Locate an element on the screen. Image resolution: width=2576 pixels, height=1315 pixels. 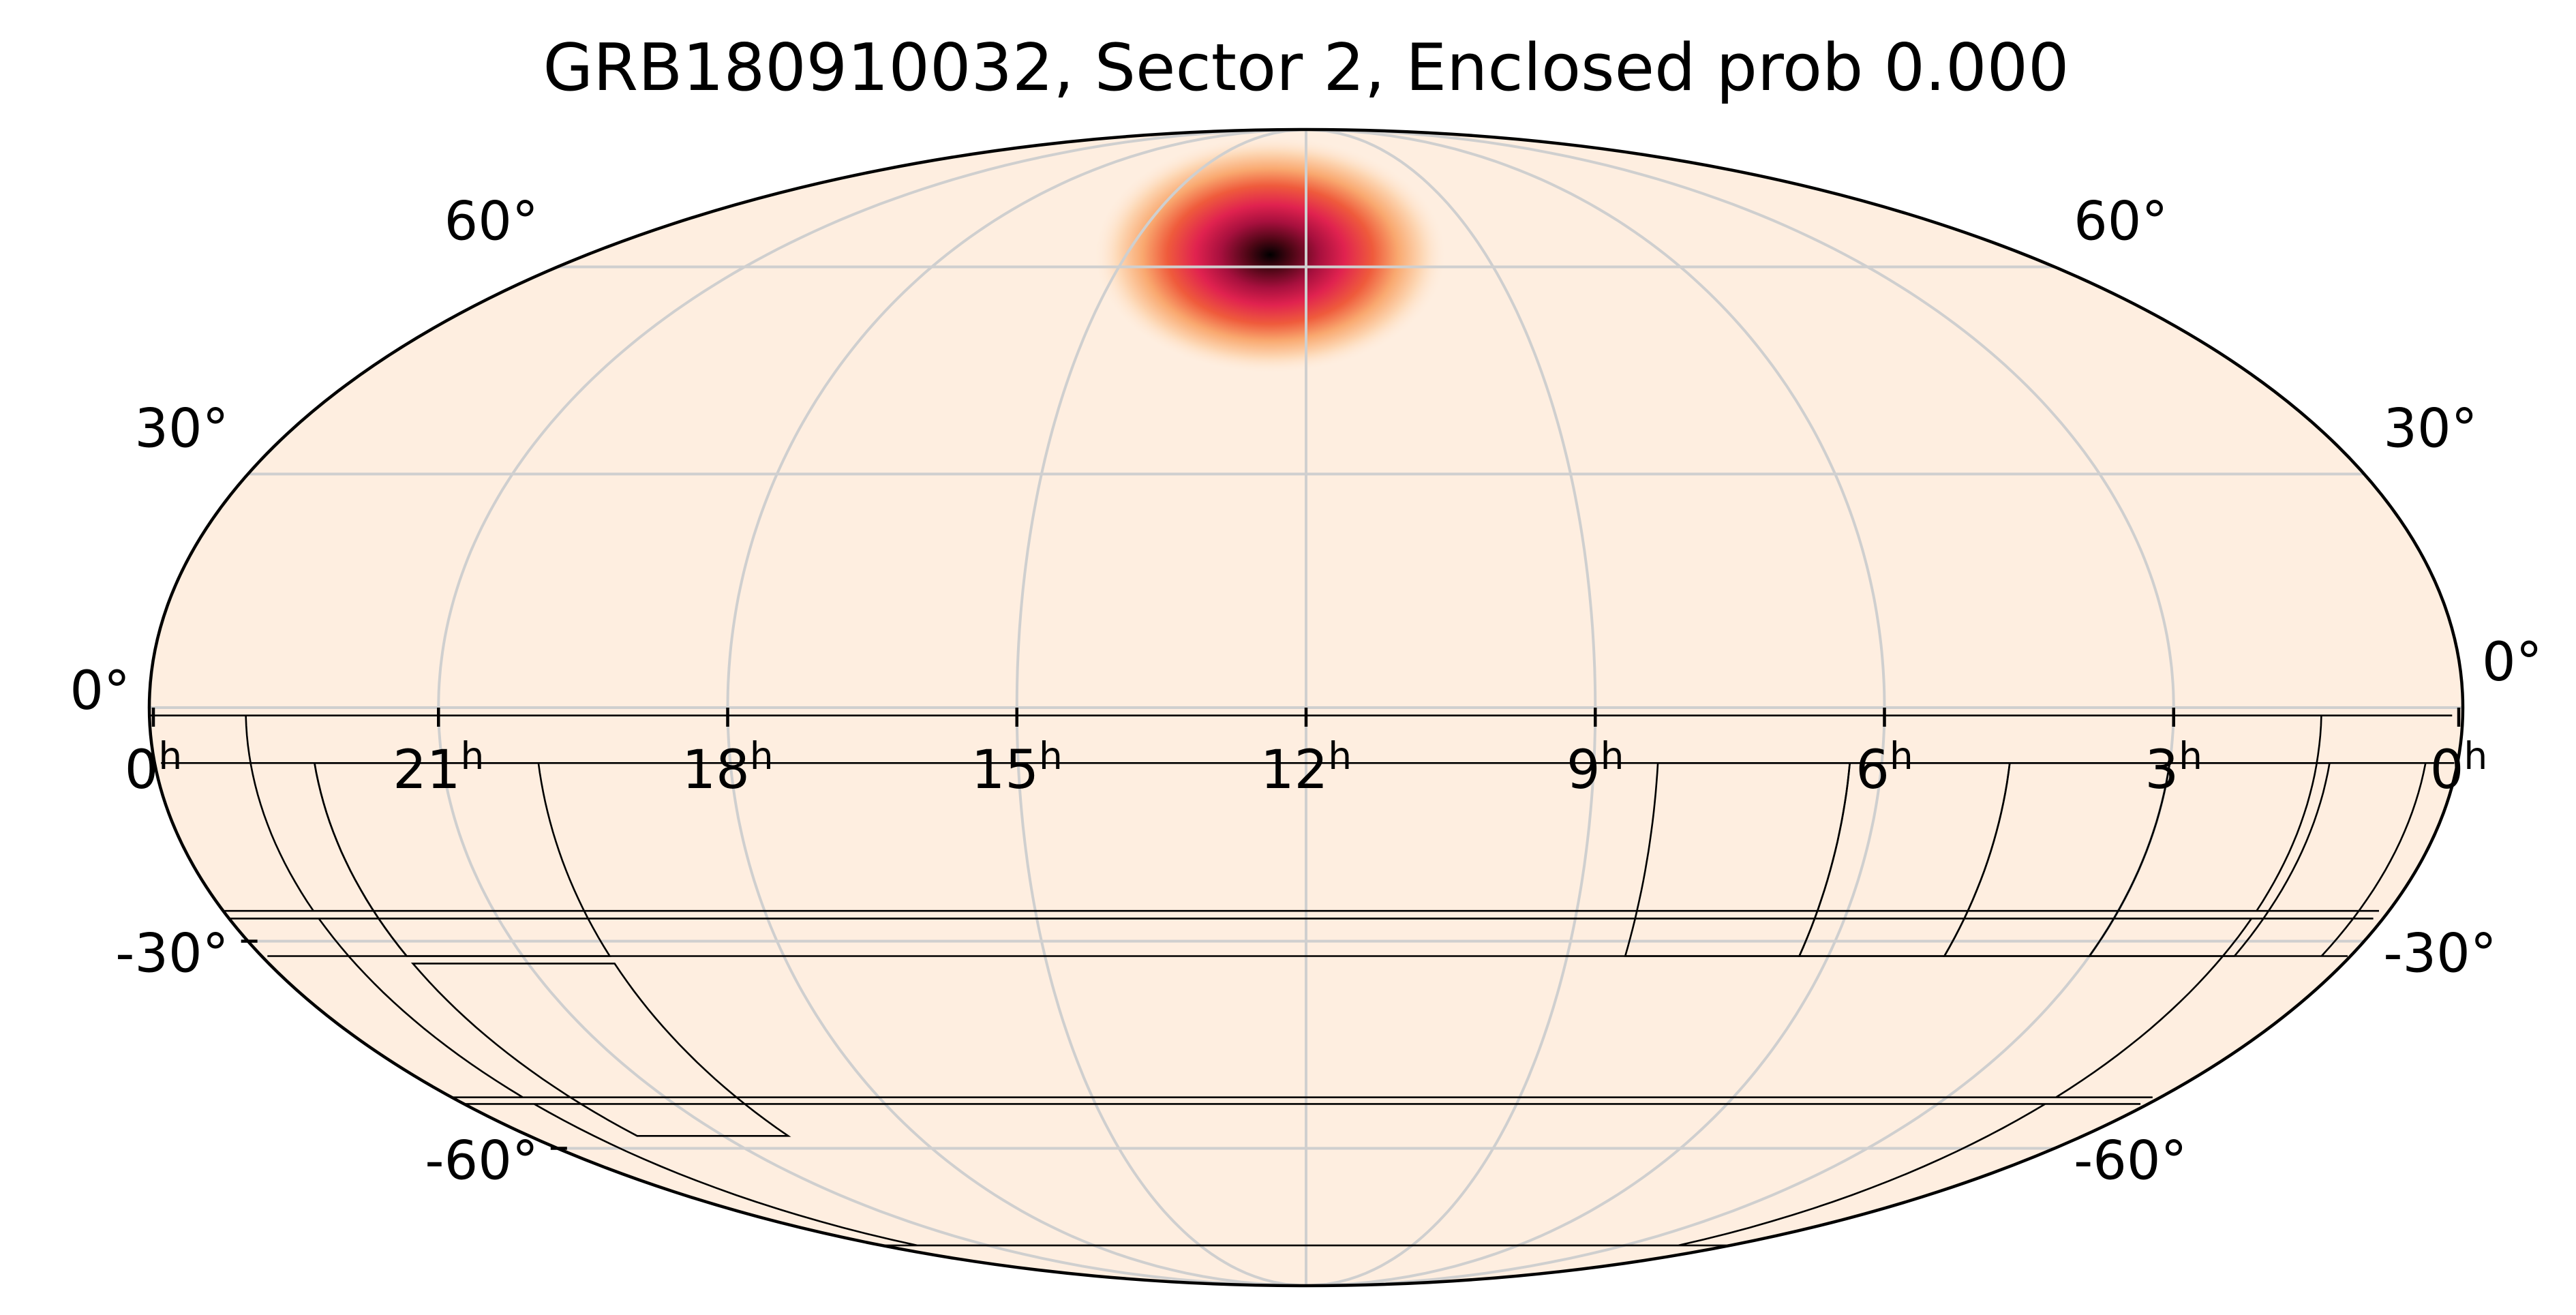
ra-tick-label: 18h is located at coordinates (727, 767).